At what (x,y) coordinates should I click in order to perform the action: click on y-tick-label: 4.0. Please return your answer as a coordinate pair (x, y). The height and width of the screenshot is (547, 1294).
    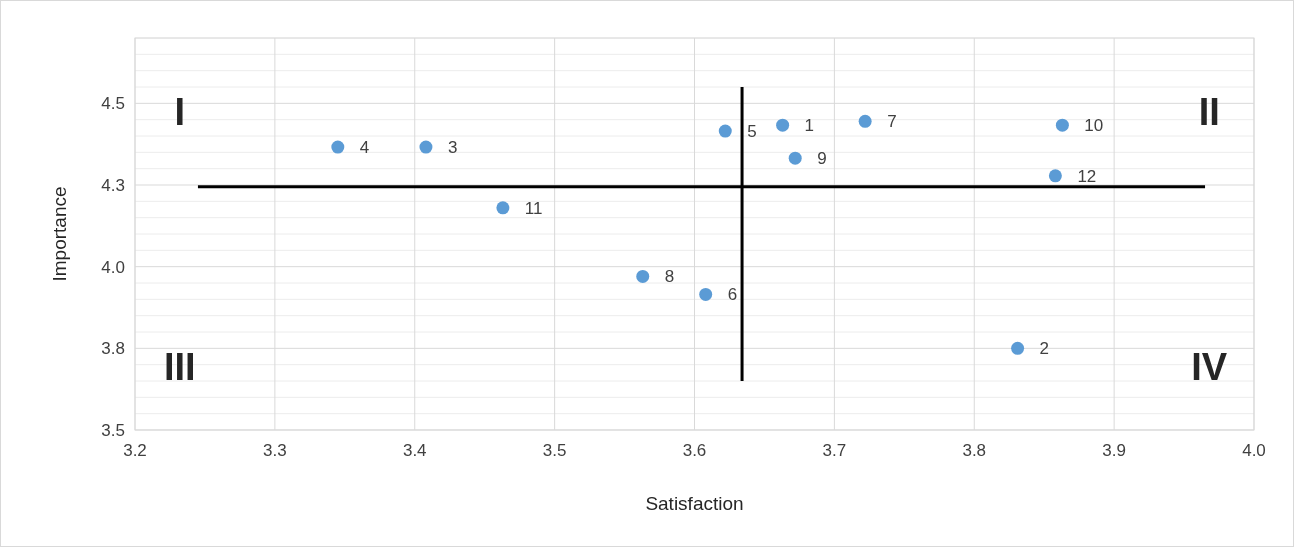
    Looking at the image, I should click on (113, 267).